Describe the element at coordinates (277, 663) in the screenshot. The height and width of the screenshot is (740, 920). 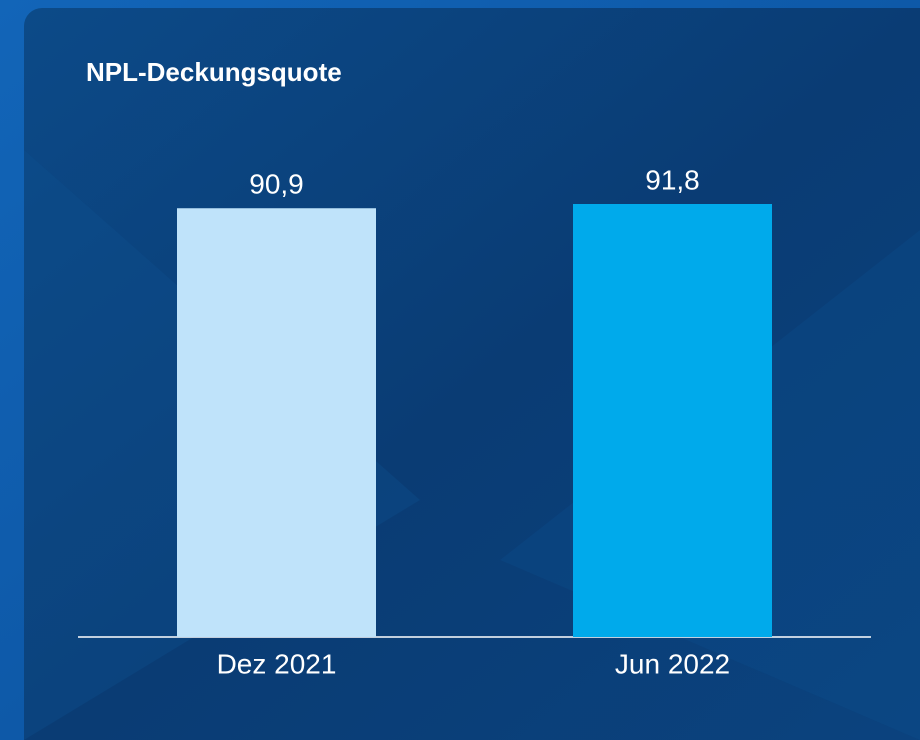
I see `x-tick-label: Dez 2021` at that location.